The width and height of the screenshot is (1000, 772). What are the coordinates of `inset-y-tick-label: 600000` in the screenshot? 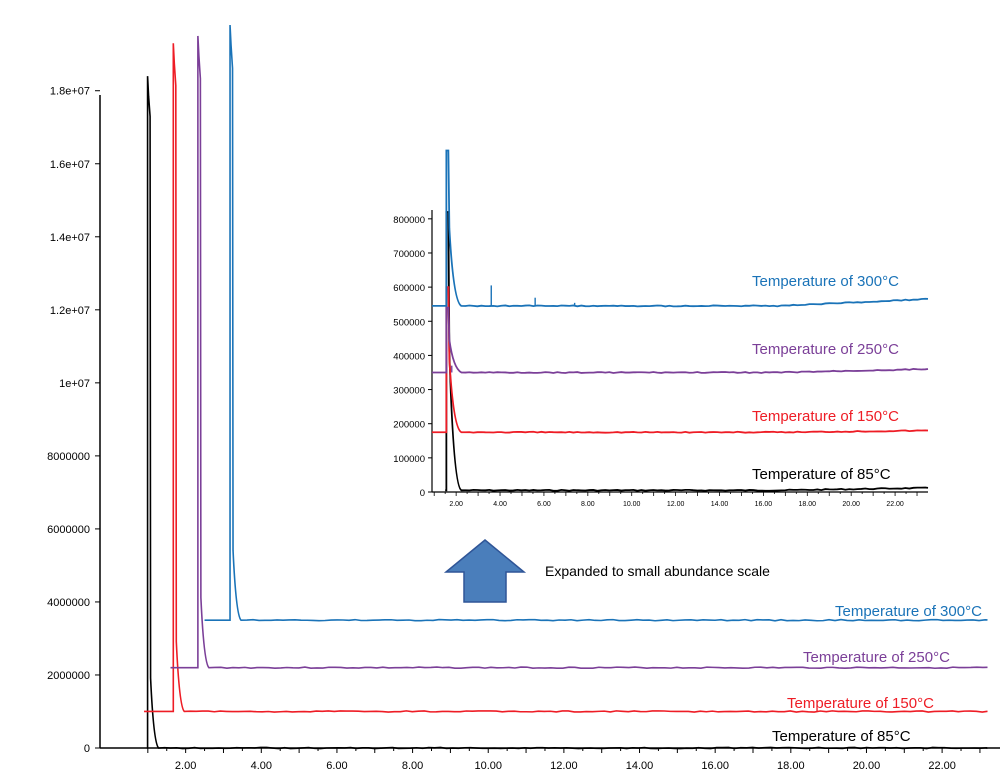 It's located at (409, 288).